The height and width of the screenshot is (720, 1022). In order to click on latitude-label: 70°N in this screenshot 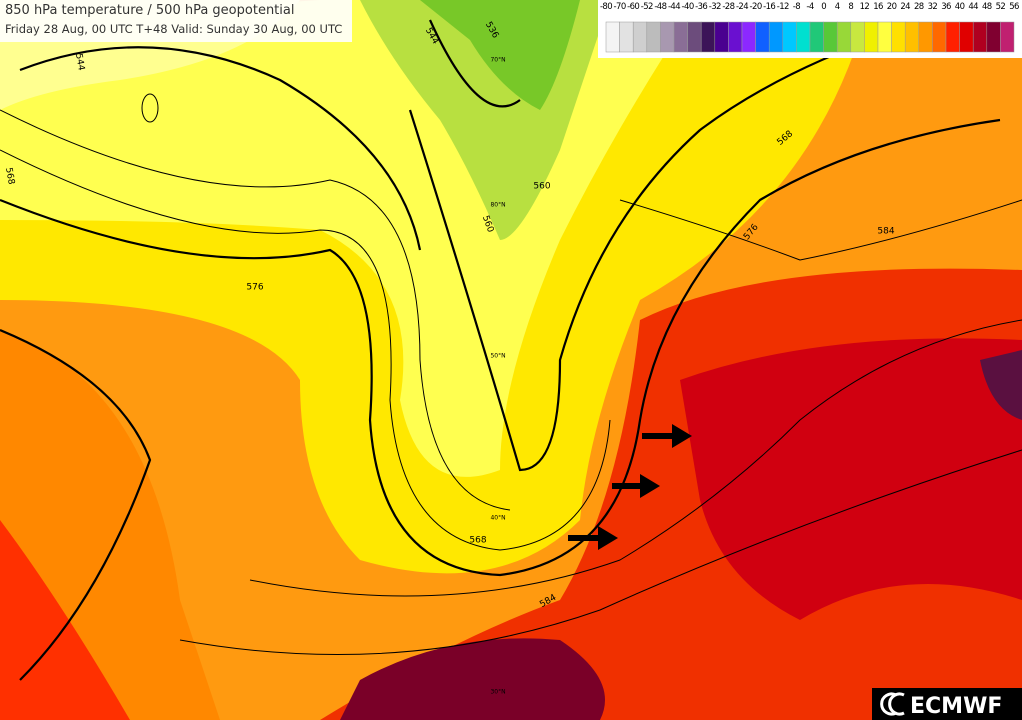, I will do `click(497, 60)`.